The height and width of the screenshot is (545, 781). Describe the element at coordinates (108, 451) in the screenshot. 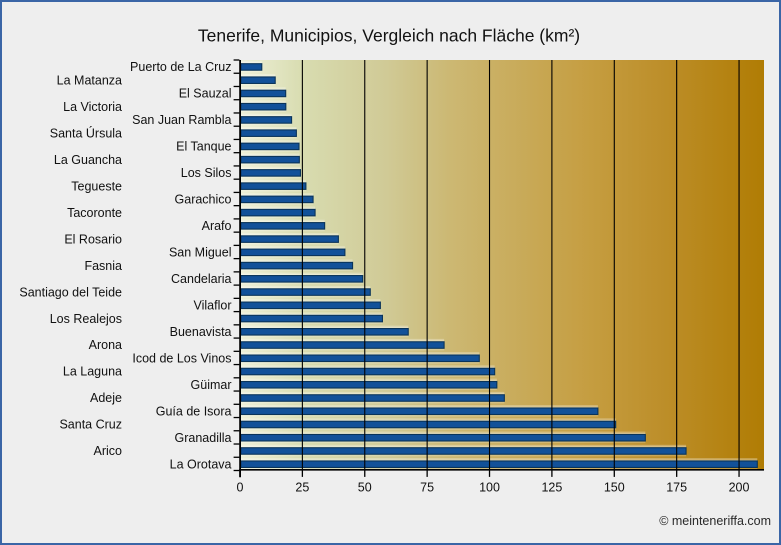

I see `svg-text: Arico` at that location.